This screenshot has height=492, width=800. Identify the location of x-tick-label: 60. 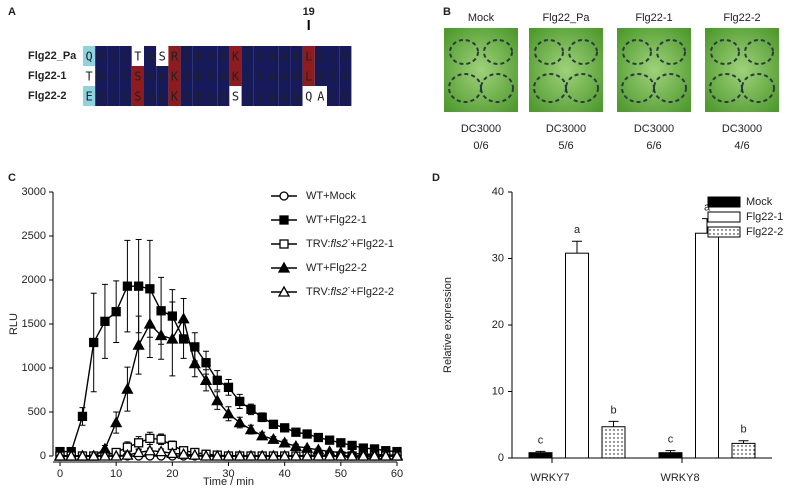
(397, 474).